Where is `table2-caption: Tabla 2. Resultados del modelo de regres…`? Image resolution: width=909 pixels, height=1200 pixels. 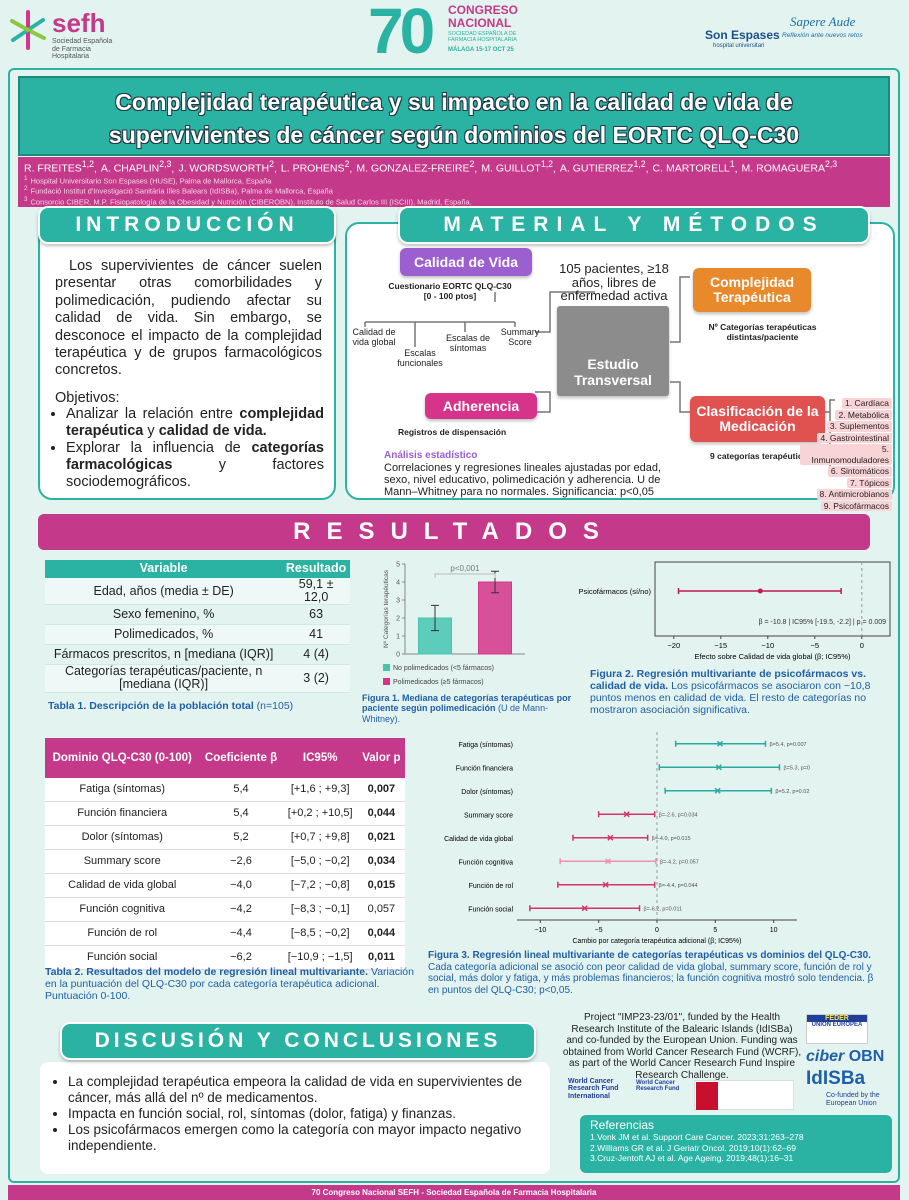 table2-caption: Tabla 2. Resultados del modelo de regres… is located at coordinates (230, 984).